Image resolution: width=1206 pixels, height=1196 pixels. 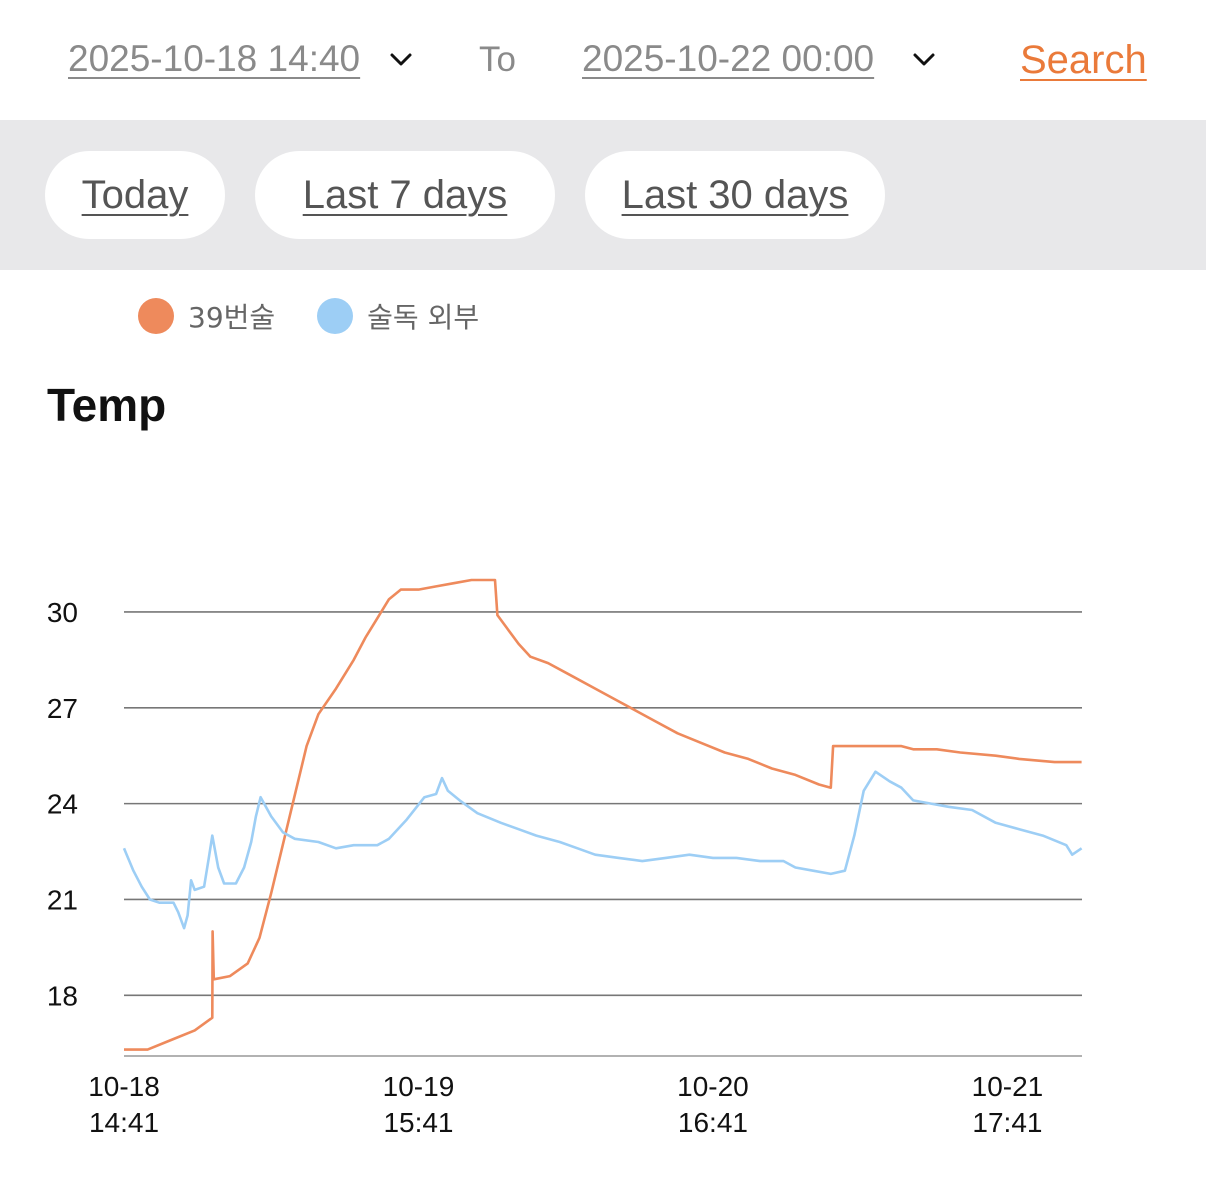 I want to click on x-tick-label: 10-21 17:41, so click(x=1008, y=1104).